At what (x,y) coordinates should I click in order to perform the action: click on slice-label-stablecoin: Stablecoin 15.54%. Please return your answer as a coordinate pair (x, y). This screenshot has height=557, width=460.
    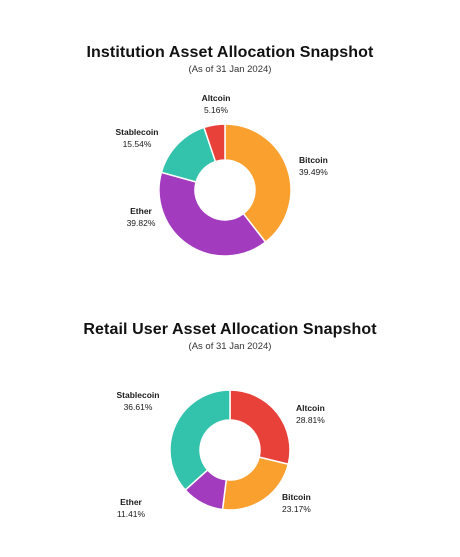
    Looking at the image, I should click on (137, 138).